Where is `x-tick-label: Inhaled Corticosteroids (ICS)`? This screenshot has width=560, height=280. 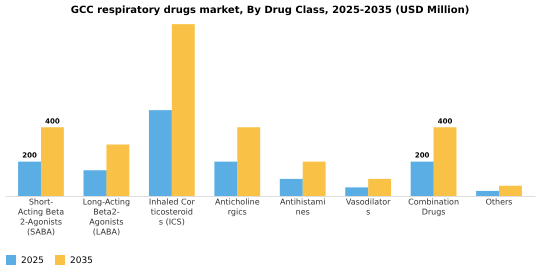 x-tick-label: Inhaled Corticosteroids (ICS) is located at coordinates (172, 212).